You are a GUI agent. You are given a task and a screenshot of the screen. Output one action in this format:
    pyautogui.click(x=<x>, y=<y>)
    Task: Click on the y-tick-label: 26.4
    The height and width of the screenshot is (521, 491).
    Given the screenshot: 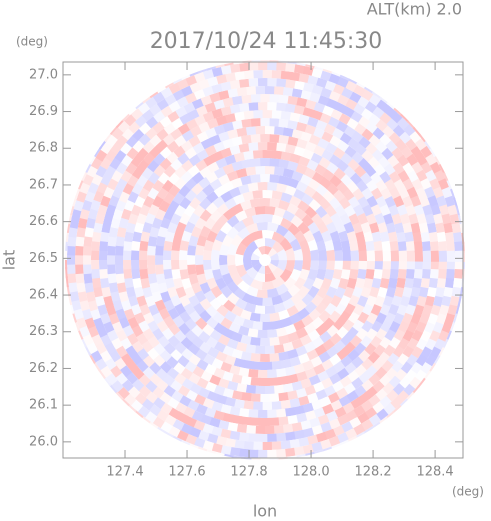 What is the action you would take?
    pyautogui.click(x=43, y=295)
    